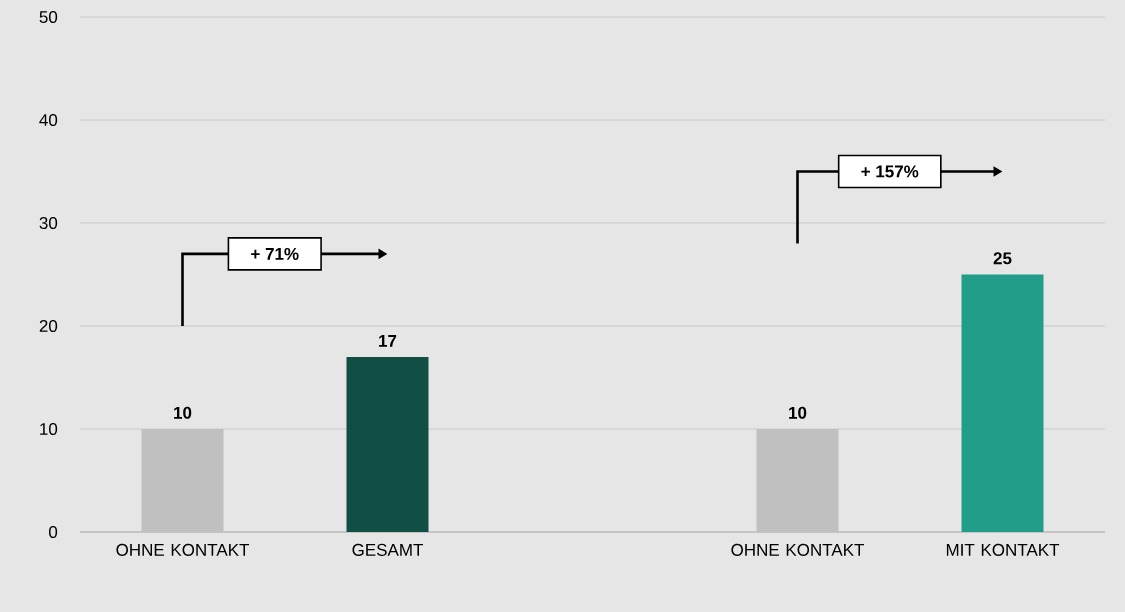  I want to click on y-tick-label: 30, so click(48, 223).